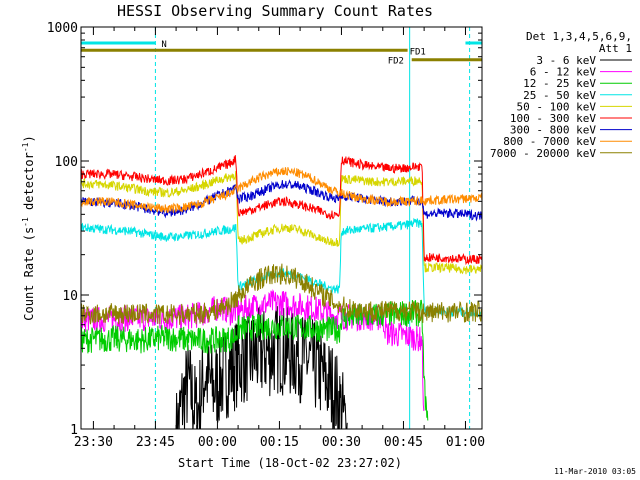  I want to click on legend-label: 100 - 300 keV, so click(553, 118).